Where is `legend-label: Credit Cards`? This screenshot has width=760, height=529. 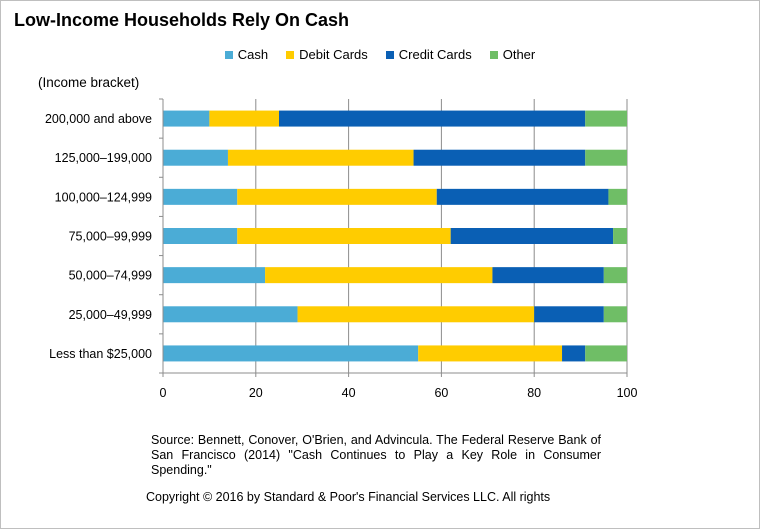 legend-label: Credit Cards is located at coordinates (435, 54).